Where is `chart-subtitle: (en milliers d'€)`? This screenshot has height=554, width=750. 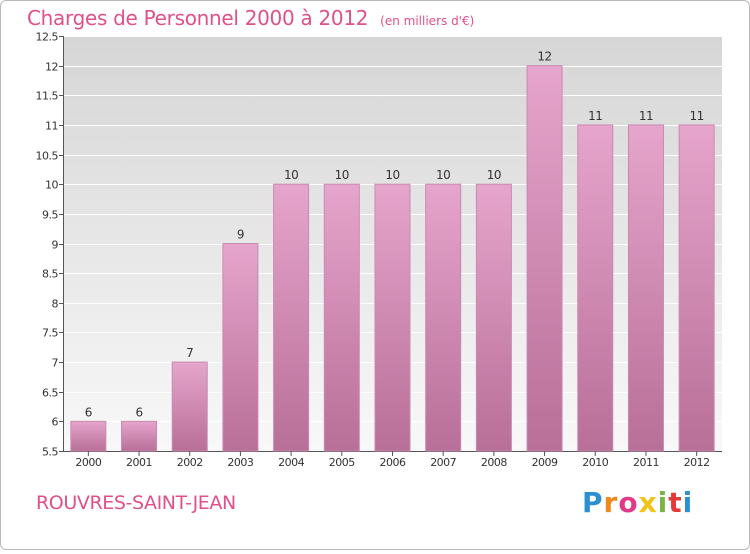 chart-subtitle: (en milliers d'€) is located at coordinates (427, 21).